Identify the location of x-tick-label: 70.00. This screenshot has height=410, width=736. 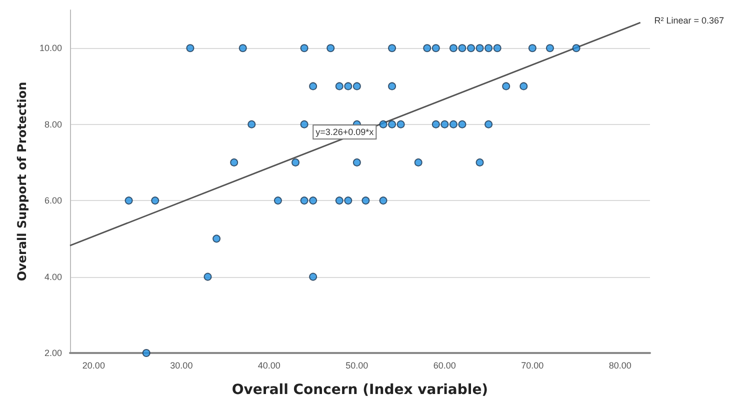
(532, 365).